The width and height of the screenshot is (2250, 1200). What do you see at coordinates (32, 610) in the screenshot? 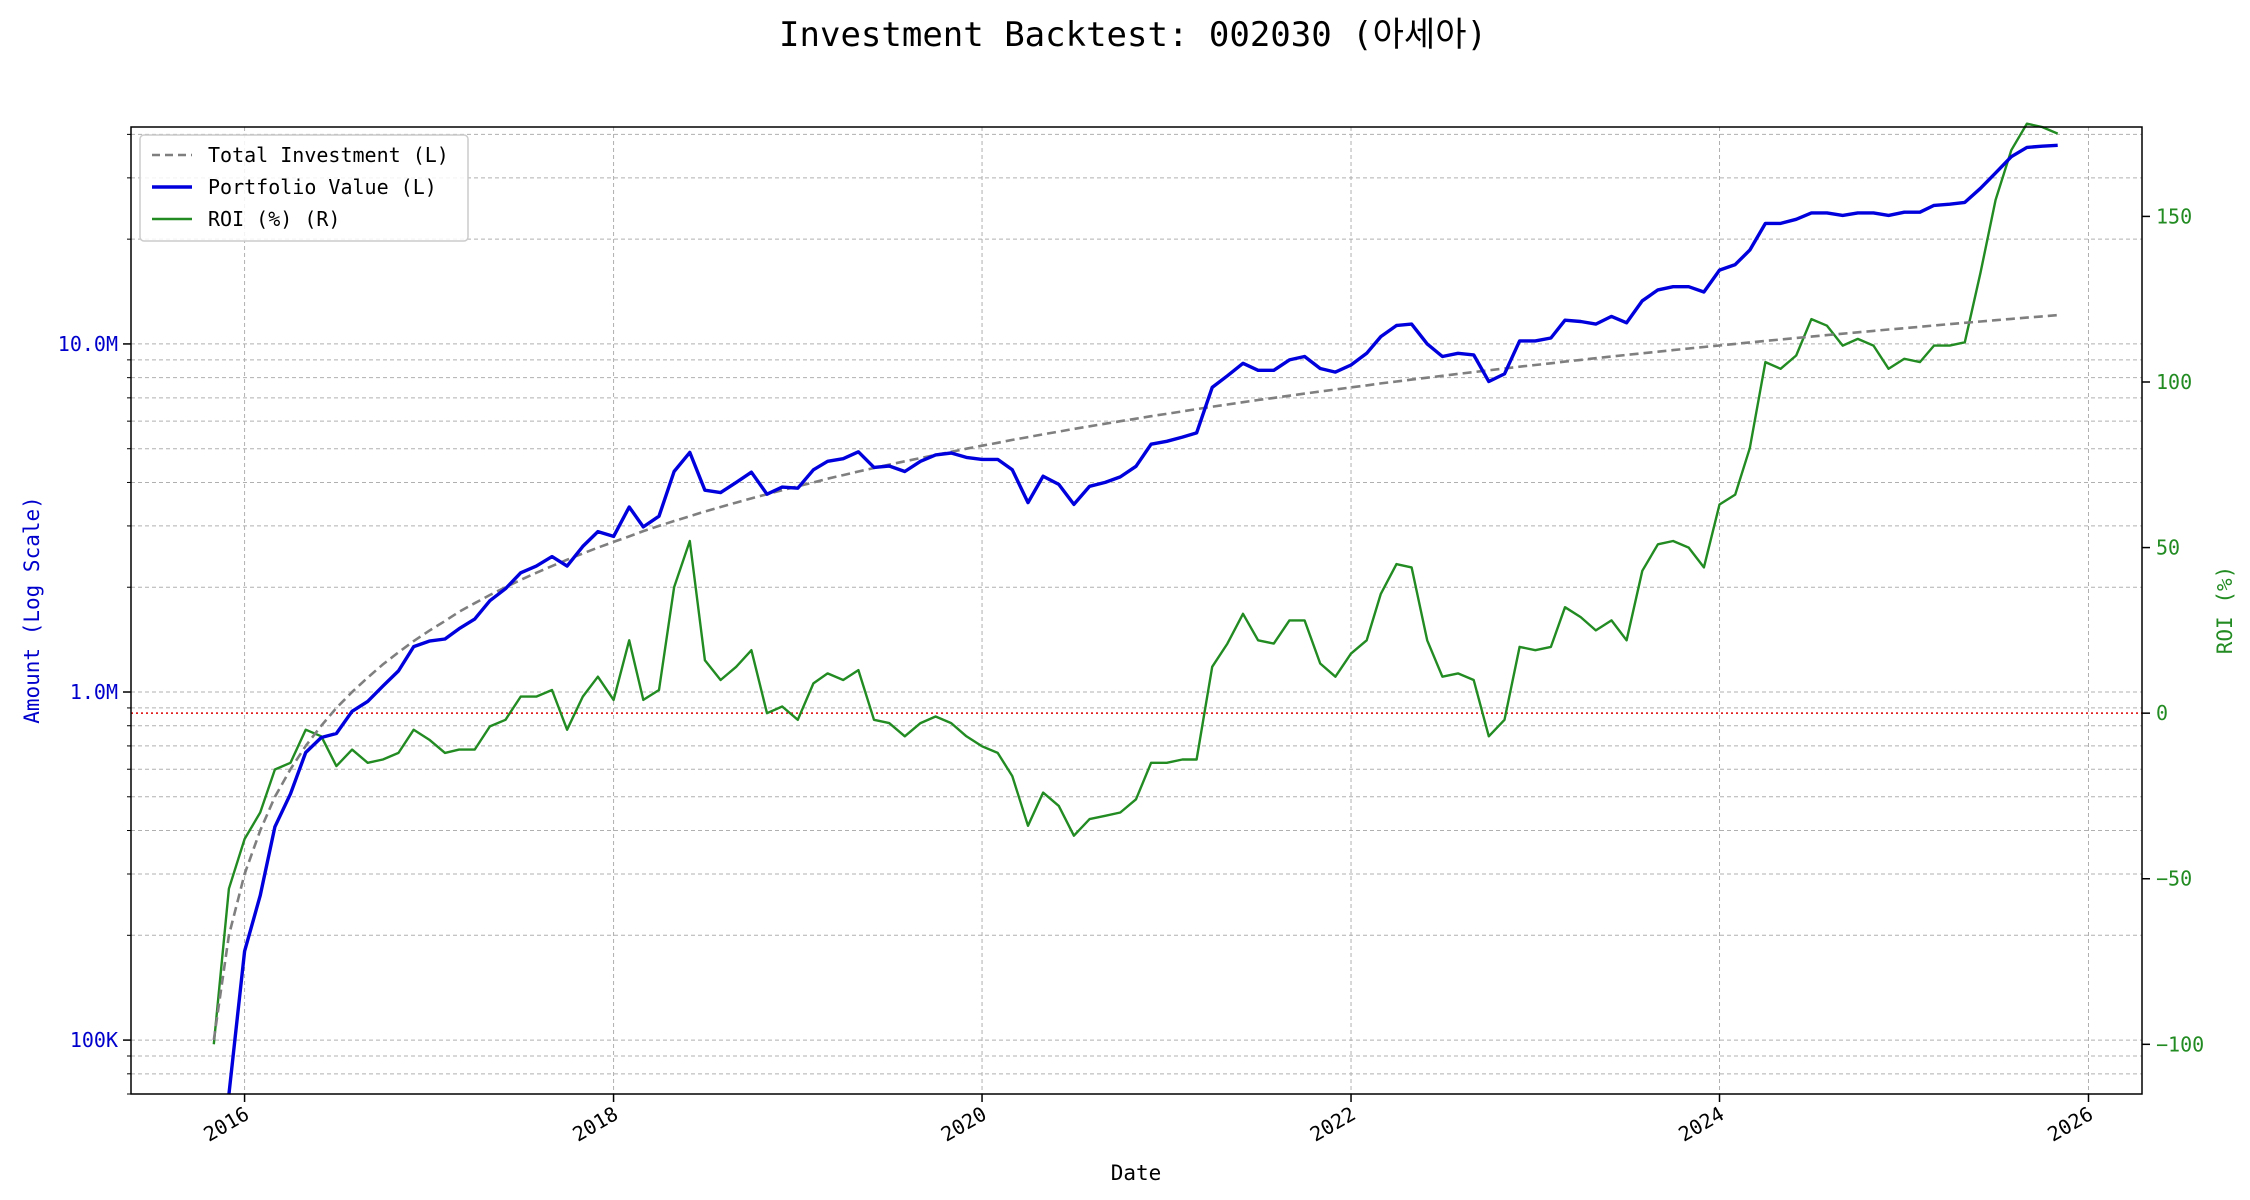
I see `left-axis-label: Amount (Log Scale)` at bounding box center [32, 610].